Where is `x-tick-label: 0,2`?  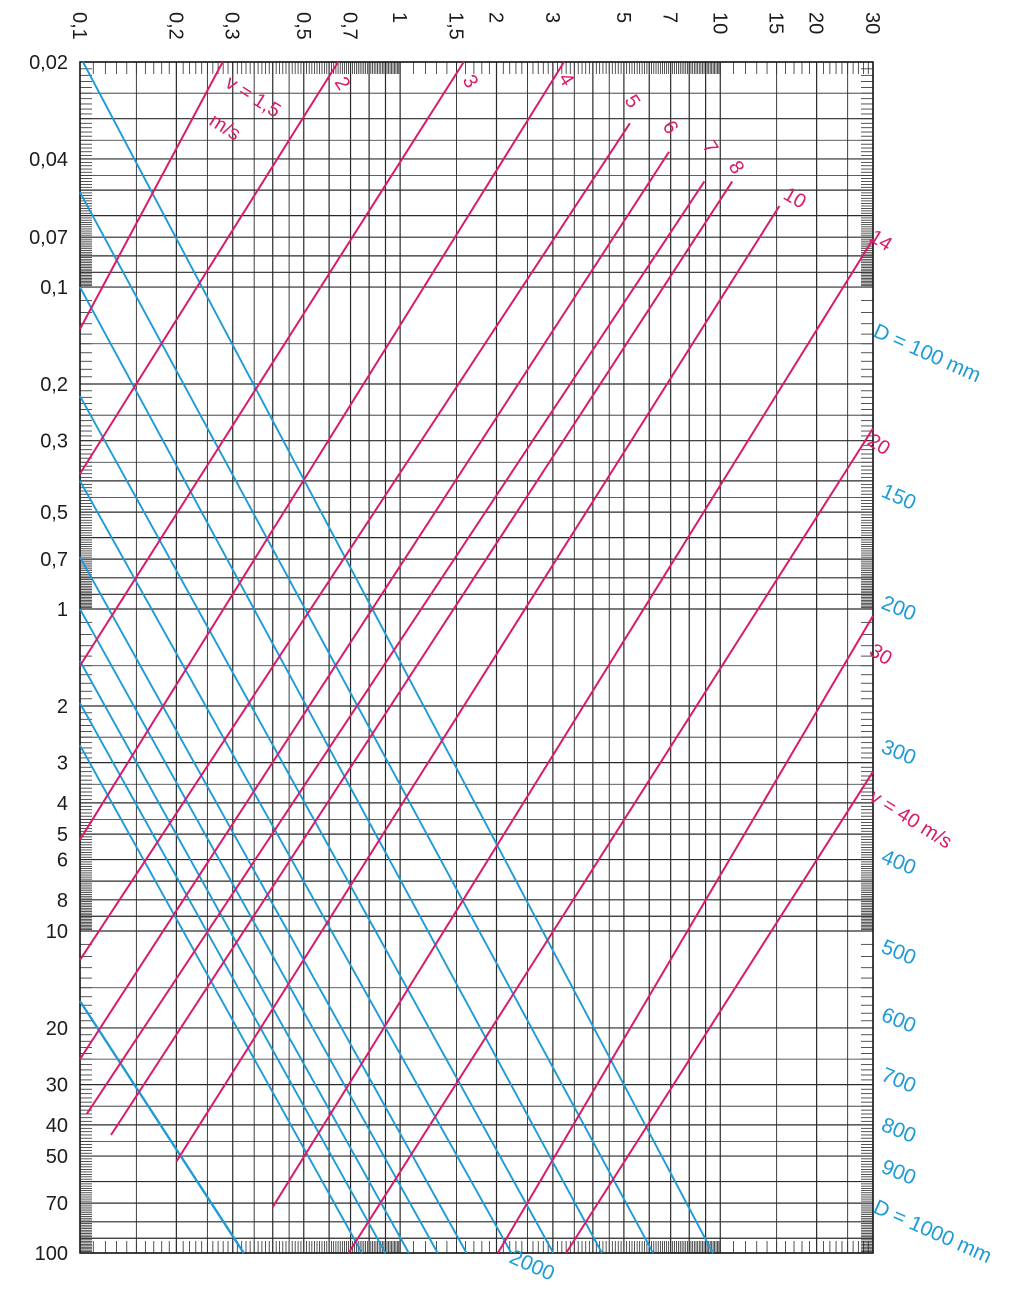
x-tick-label: 0,2 is located at coordinates (175, 26).